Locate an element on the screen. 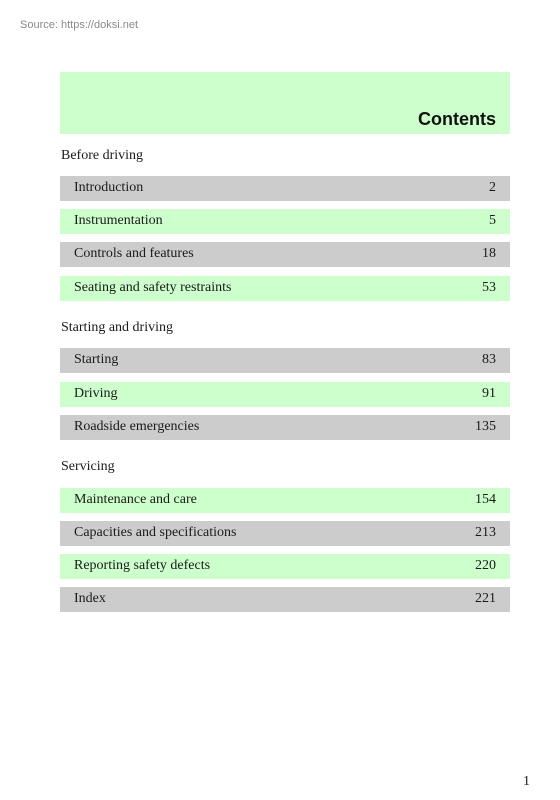 The width and height of the screenshot is (560, 800). toc-row-driving: Driving 91 is located at coordinates (285, 394).